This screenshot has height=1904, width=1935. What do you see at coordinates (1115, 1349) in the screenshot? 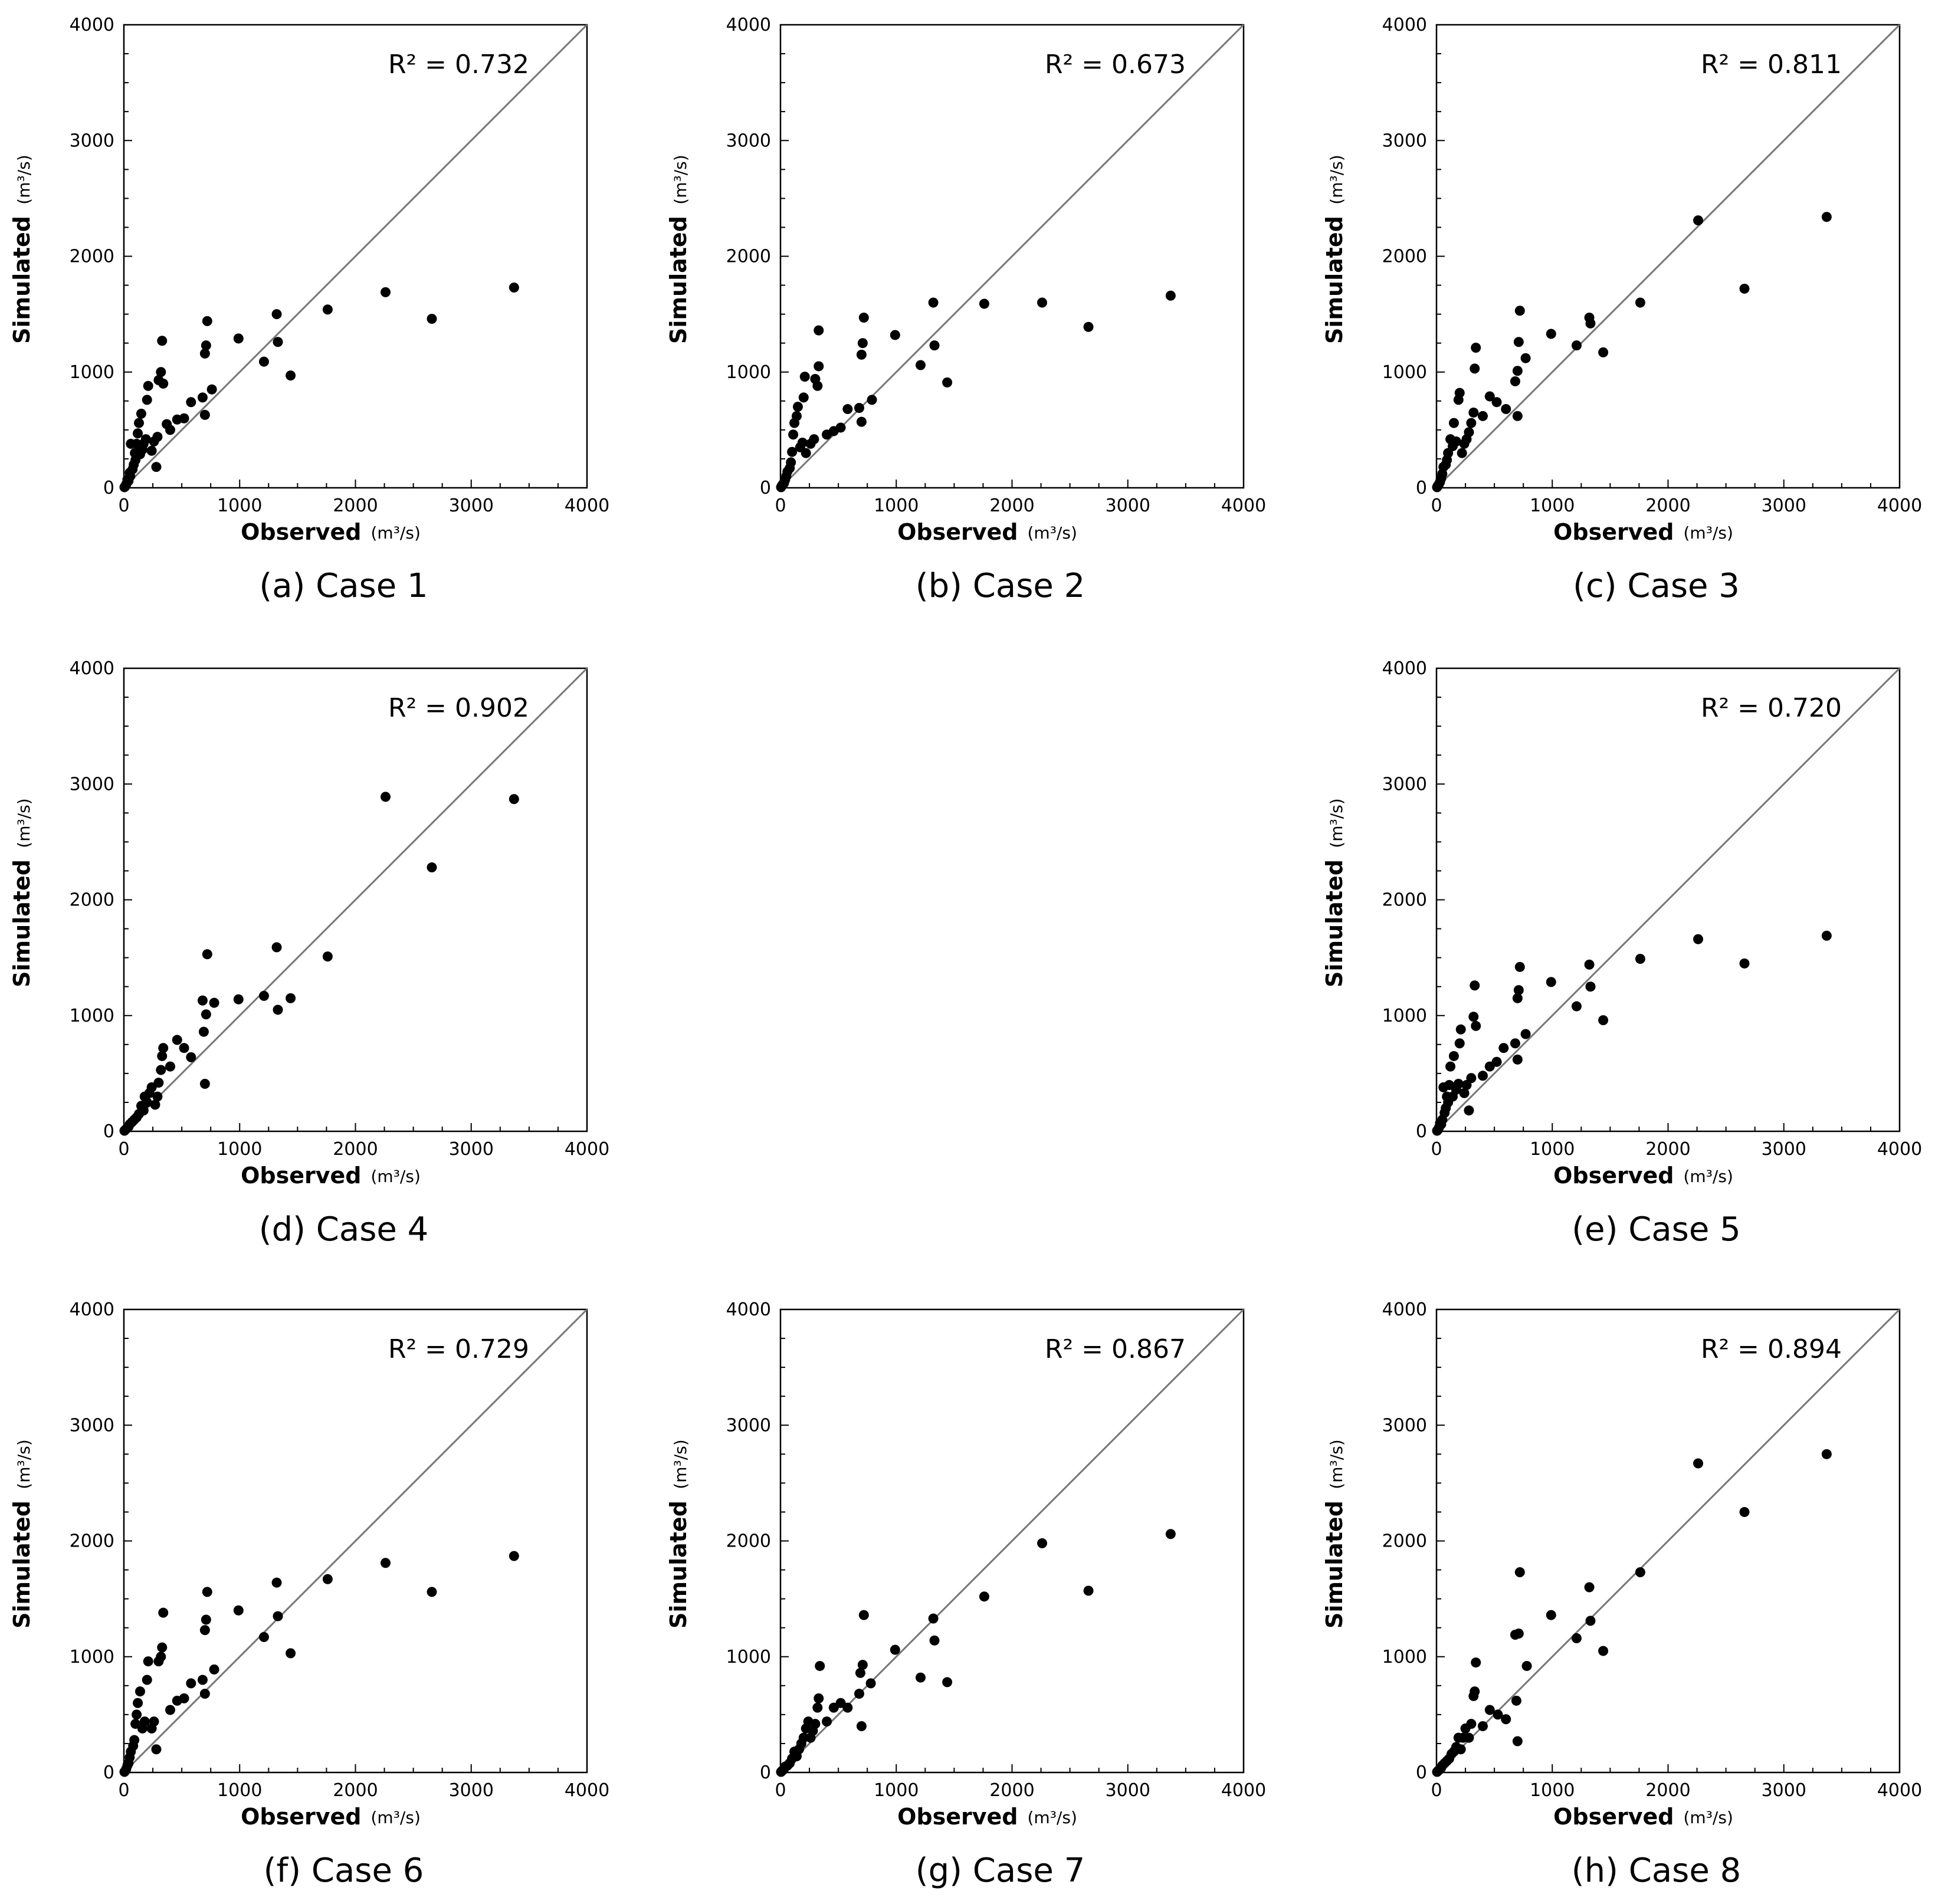
I see `r-squared-label: R² = 0.867` at bounding box center [1115, 1349].